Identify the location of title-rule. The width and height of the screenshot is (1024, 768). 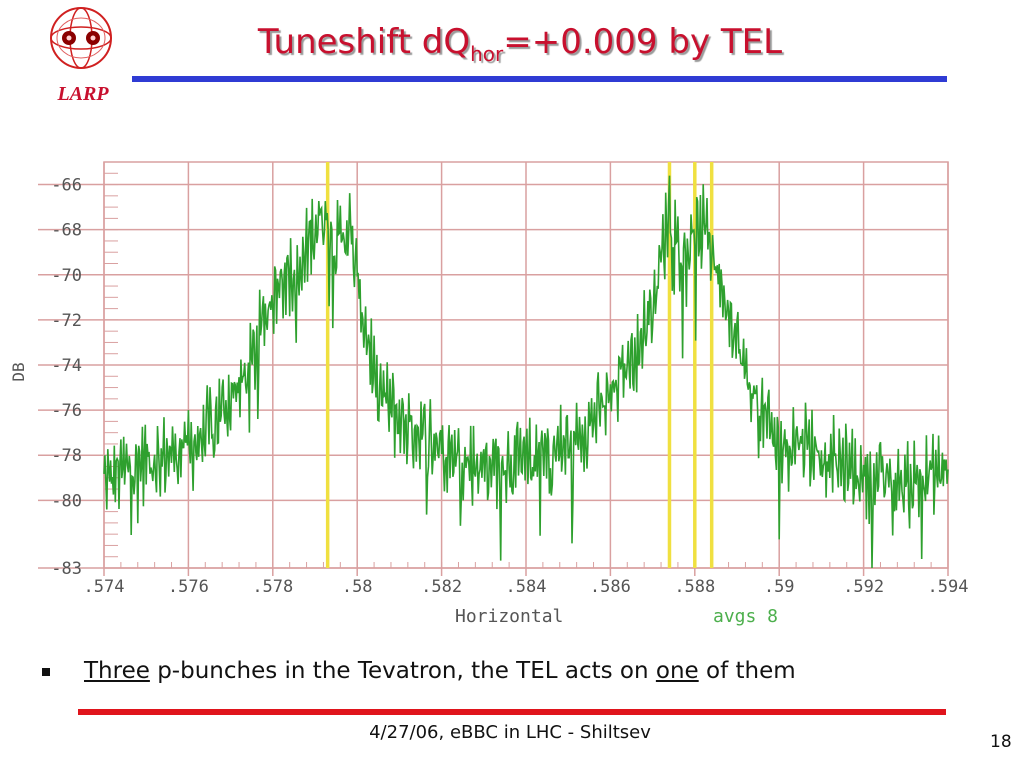
(539, 79).